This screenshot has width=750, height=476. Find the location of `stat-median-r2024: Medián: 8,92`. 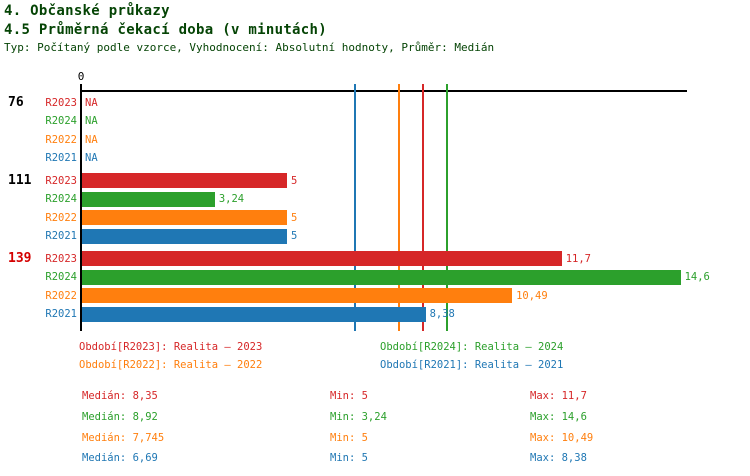

stat-median-r2024: Medián: 8,92 is located at coordinates (120, 416).